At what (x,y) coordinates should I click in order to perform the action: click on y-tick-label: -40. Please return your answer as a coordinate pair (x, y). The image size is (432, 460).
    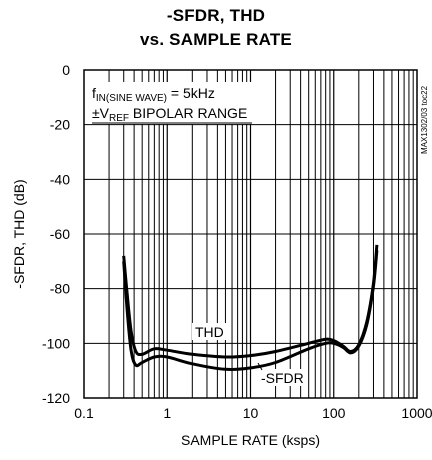
    Looking at the image, I should click on (60, 179).